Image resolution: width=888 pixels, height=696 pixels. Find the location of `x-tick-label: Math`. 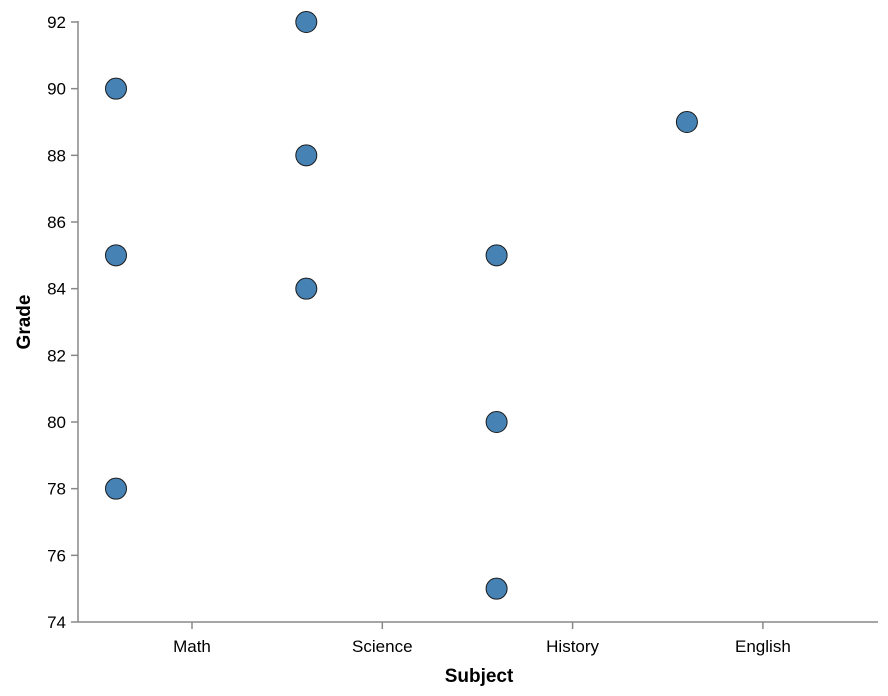

x-tick-label: Math is located at coordinates (192, 646).